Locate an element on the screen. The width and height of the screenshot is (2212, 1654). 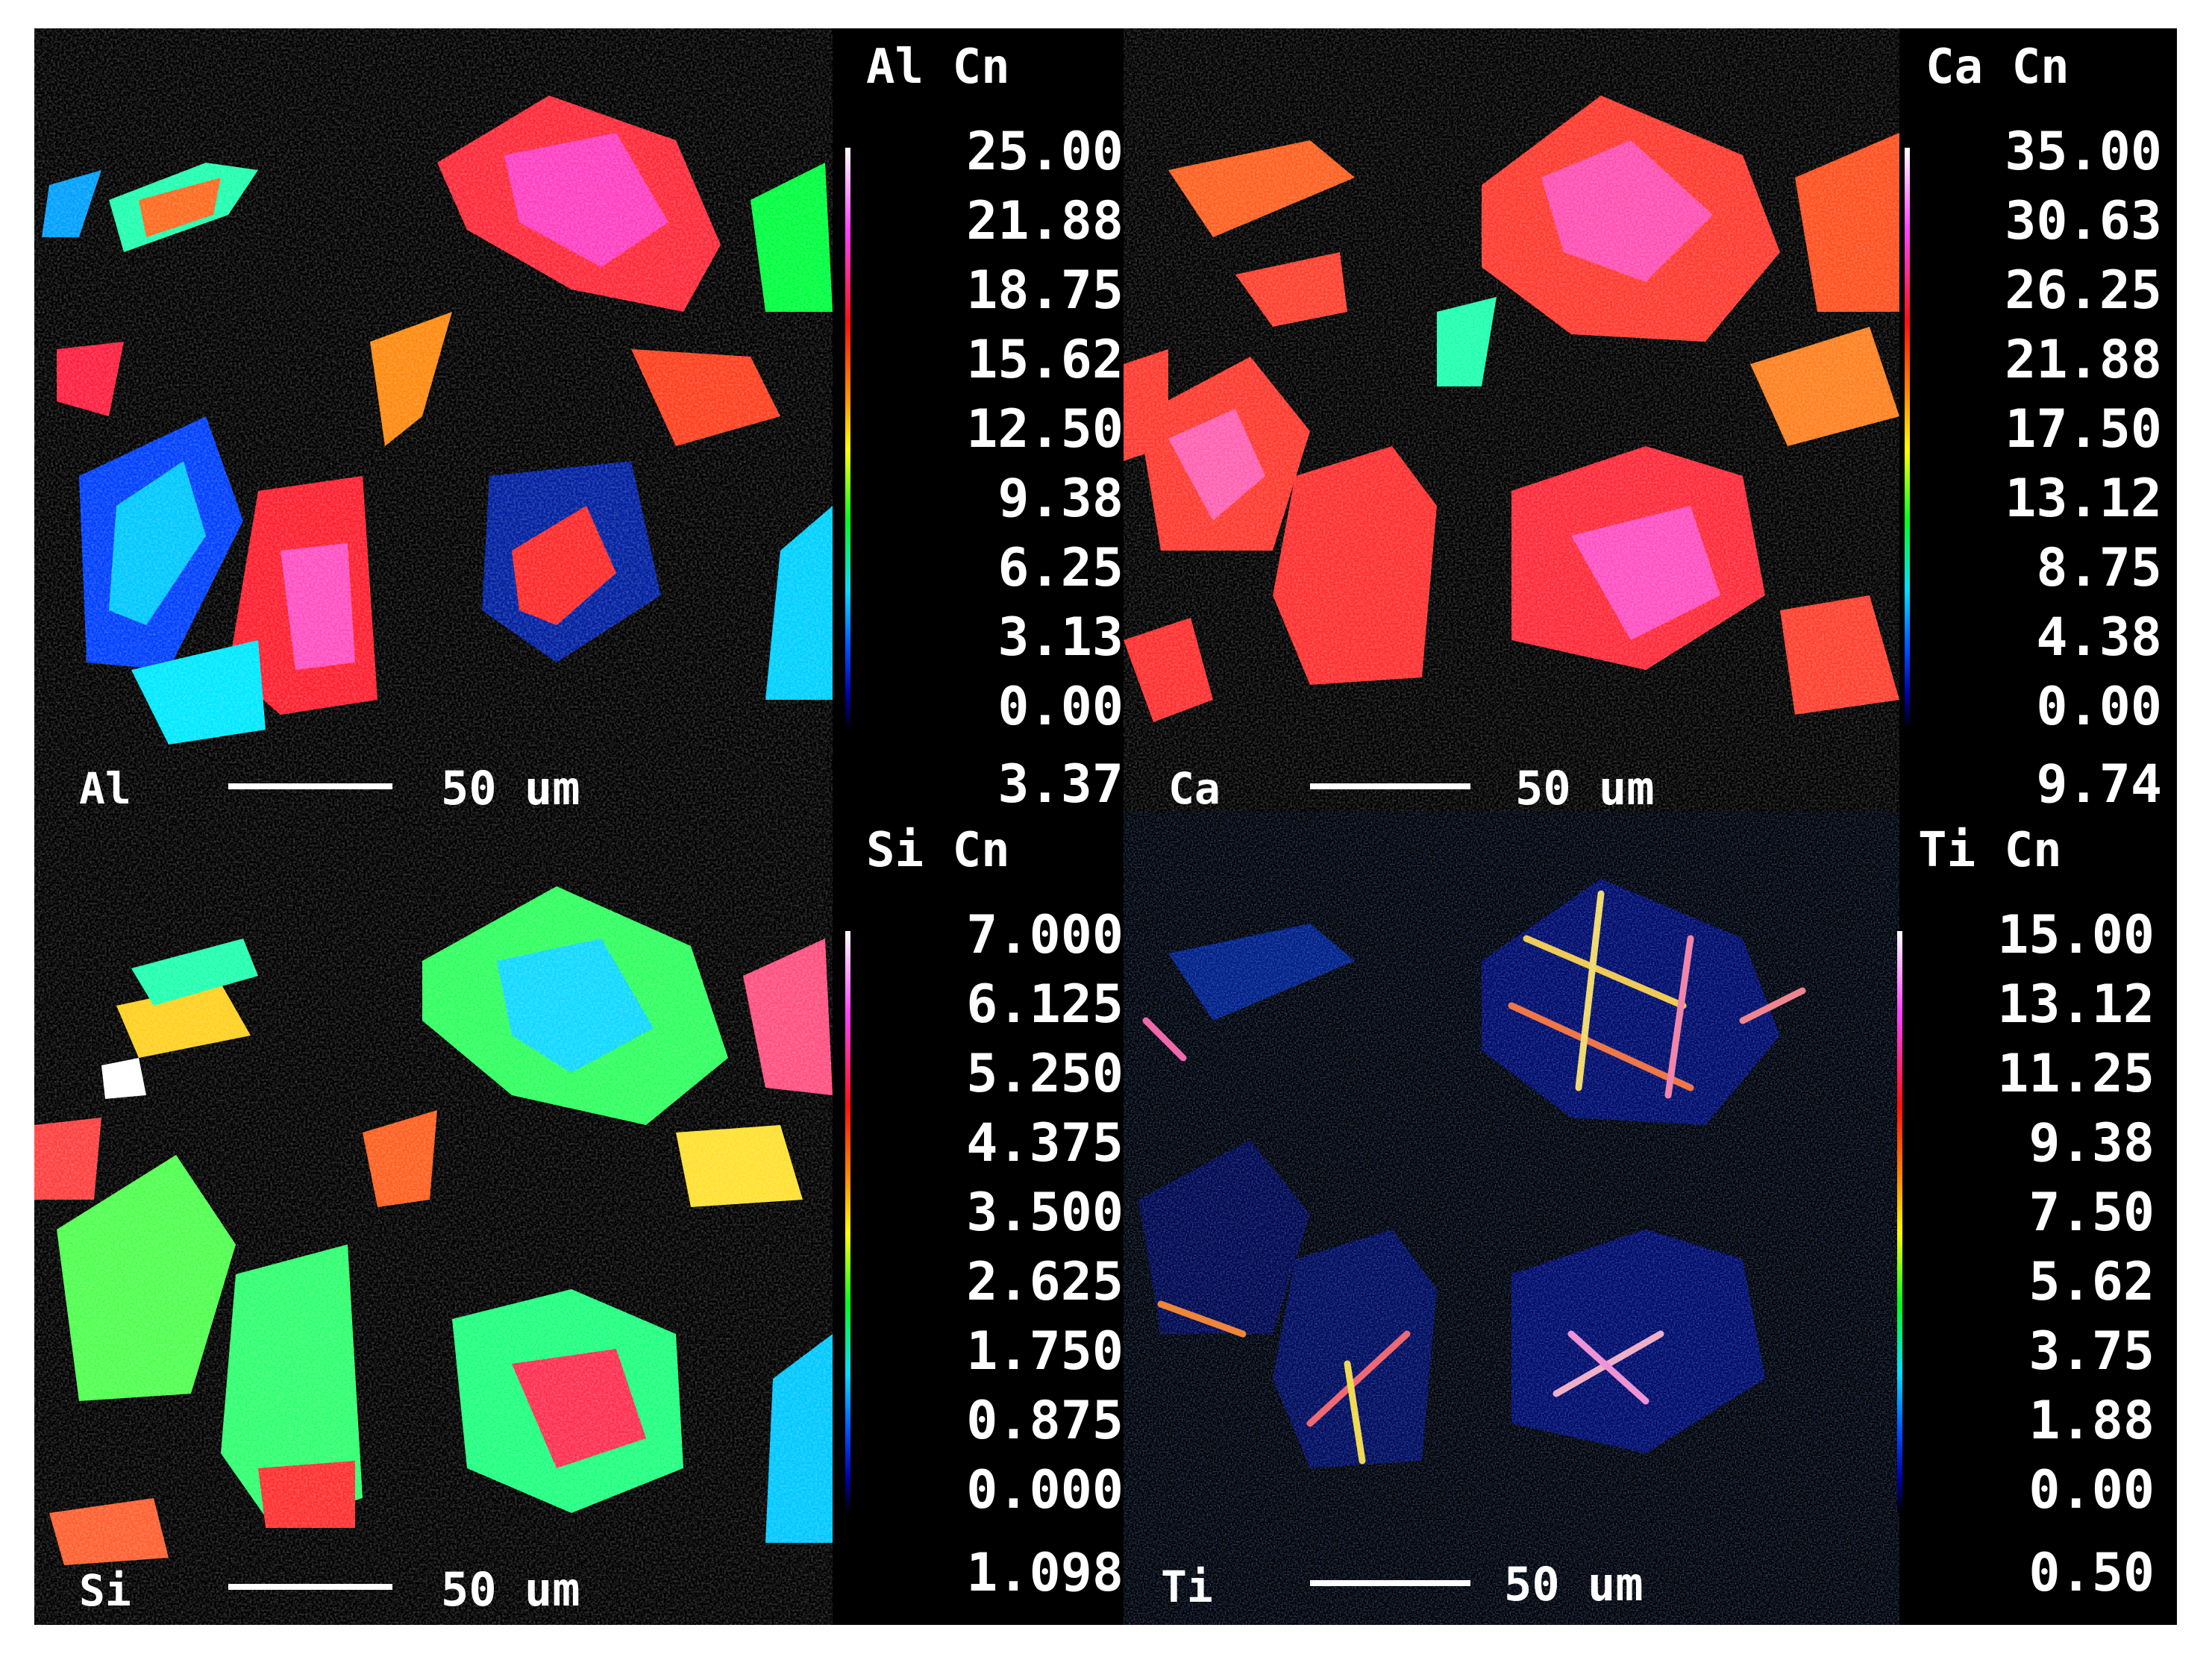
ca-tick-0: 35.00 is located at coordinates (2083, 151).